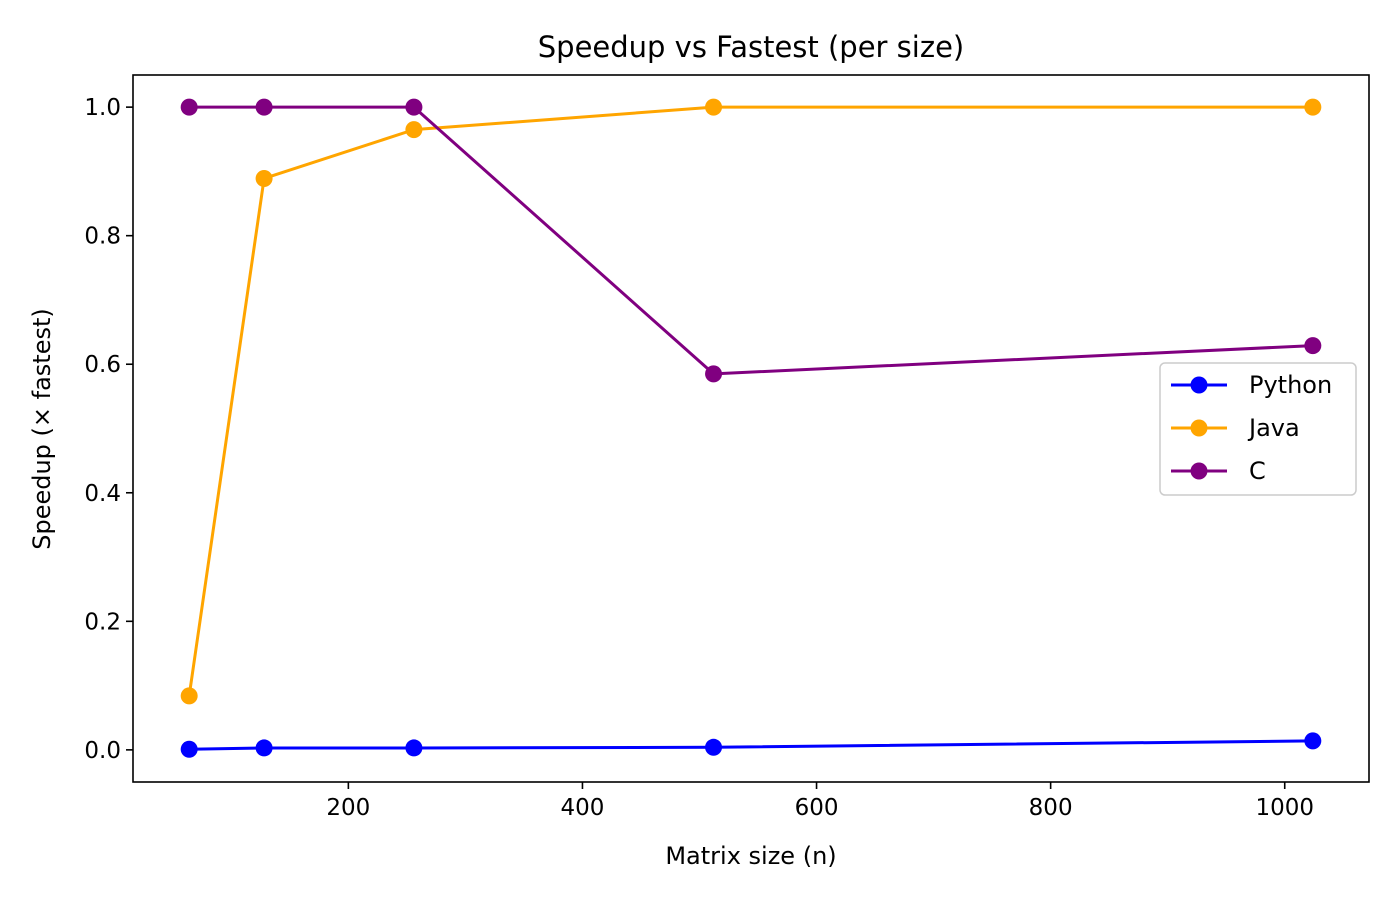 The width and height of the screenshot is (1400, 900). I want to click on legend-marker-java, so click(1199, 428).